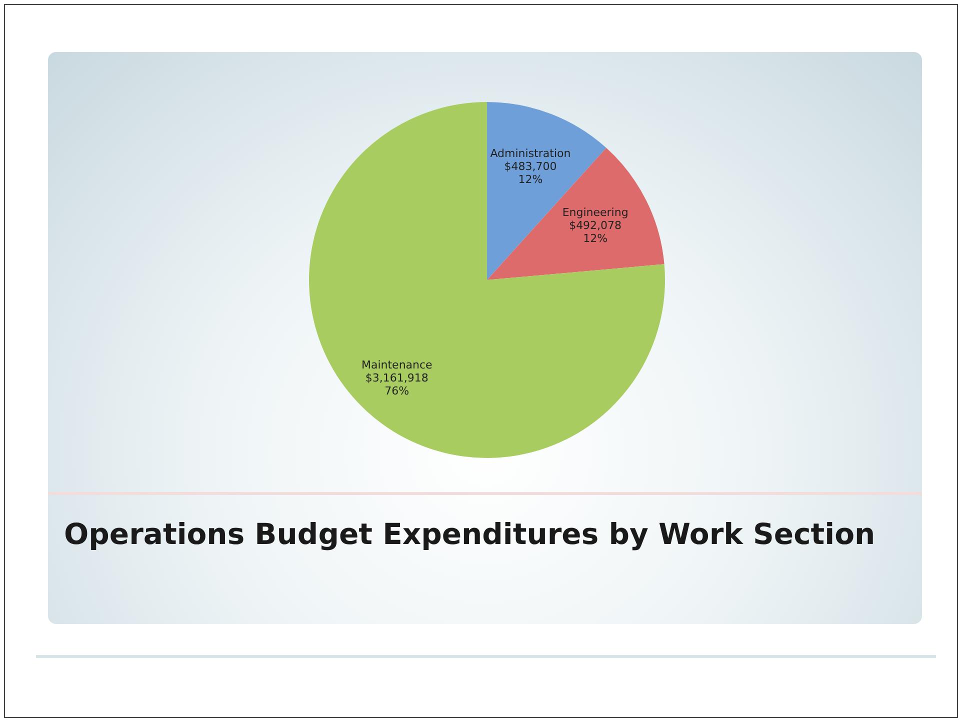 This screenshot has width=964, height=724. I want to click on slice-label: Administration, so click(530, 153).